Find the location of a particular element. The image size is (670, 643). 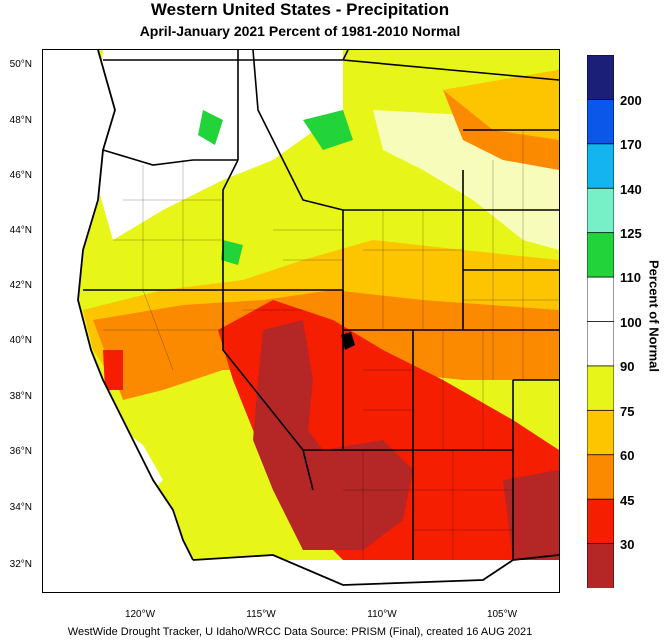

legend-label: 45 is located at coordinates (627, 500).